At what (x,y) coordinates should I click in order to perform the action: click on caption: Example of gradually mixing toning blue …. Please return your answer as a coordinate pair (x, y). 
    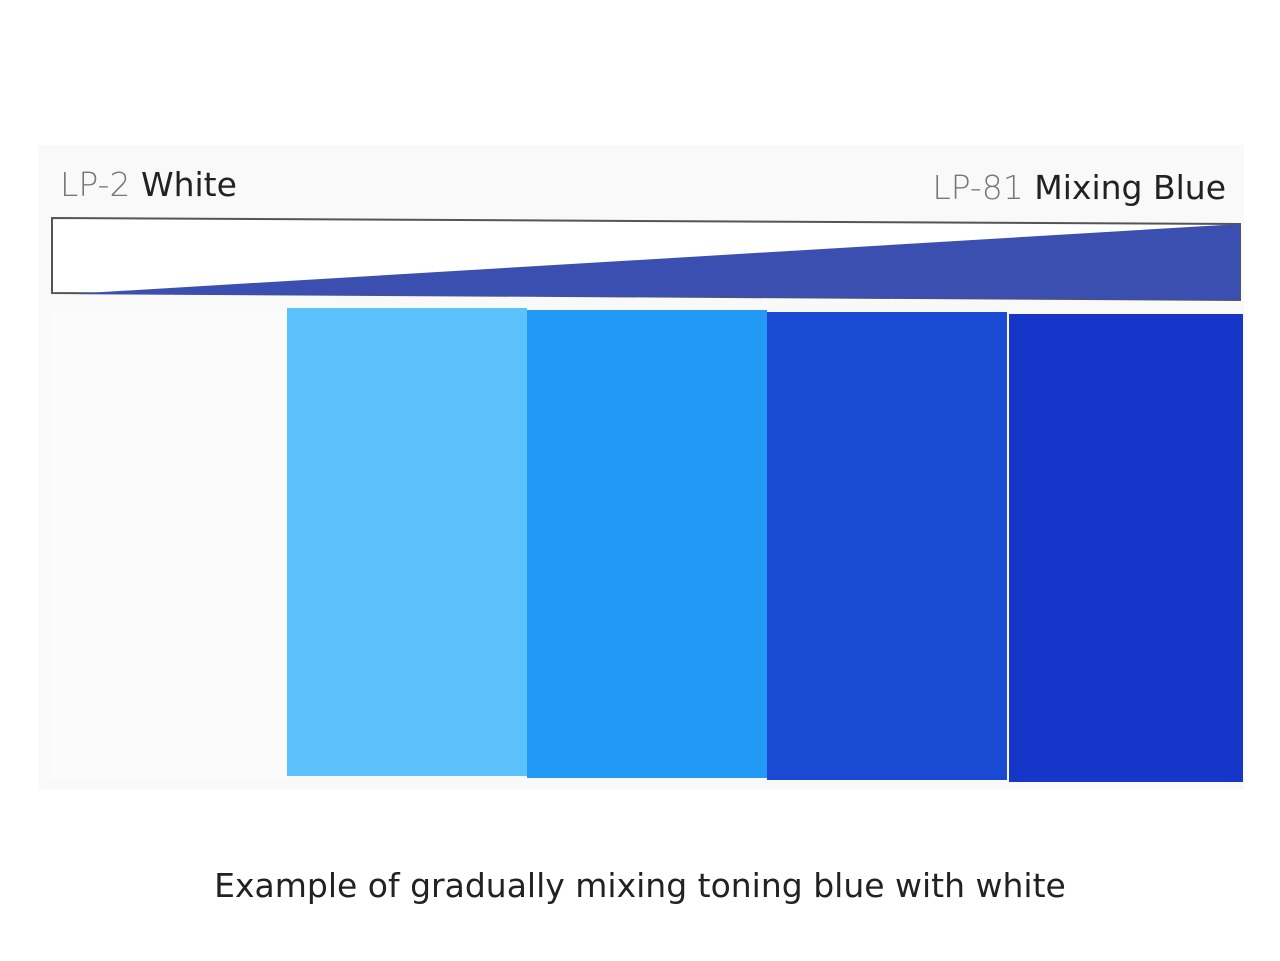
    Looking at the image, I should click on (640, 885).